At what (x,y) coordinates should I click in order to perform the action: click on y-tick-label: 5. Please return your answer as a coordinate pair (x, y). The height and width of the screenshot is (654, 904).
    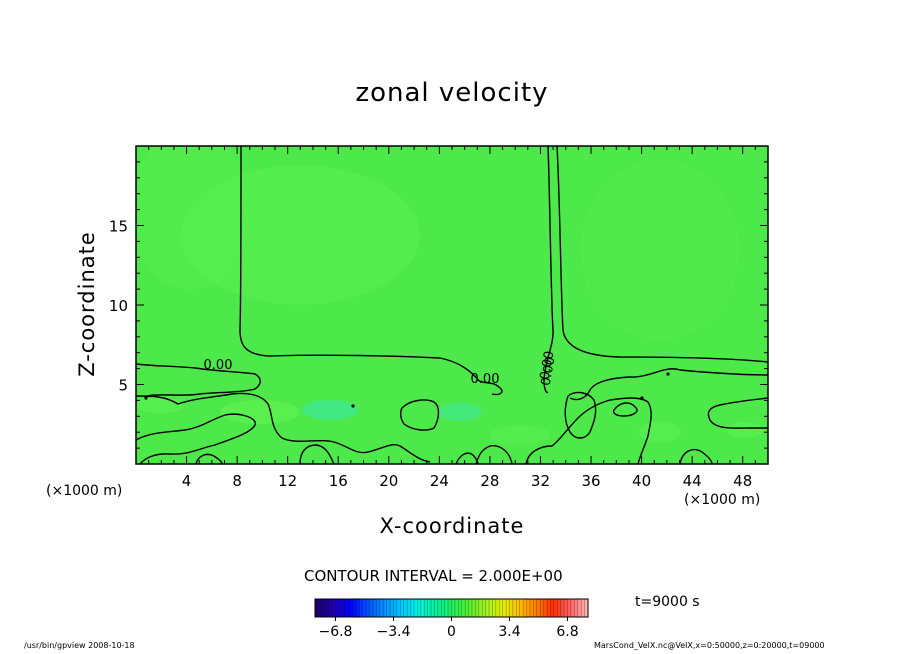
    Looking at the image, I should click on (123, 386).